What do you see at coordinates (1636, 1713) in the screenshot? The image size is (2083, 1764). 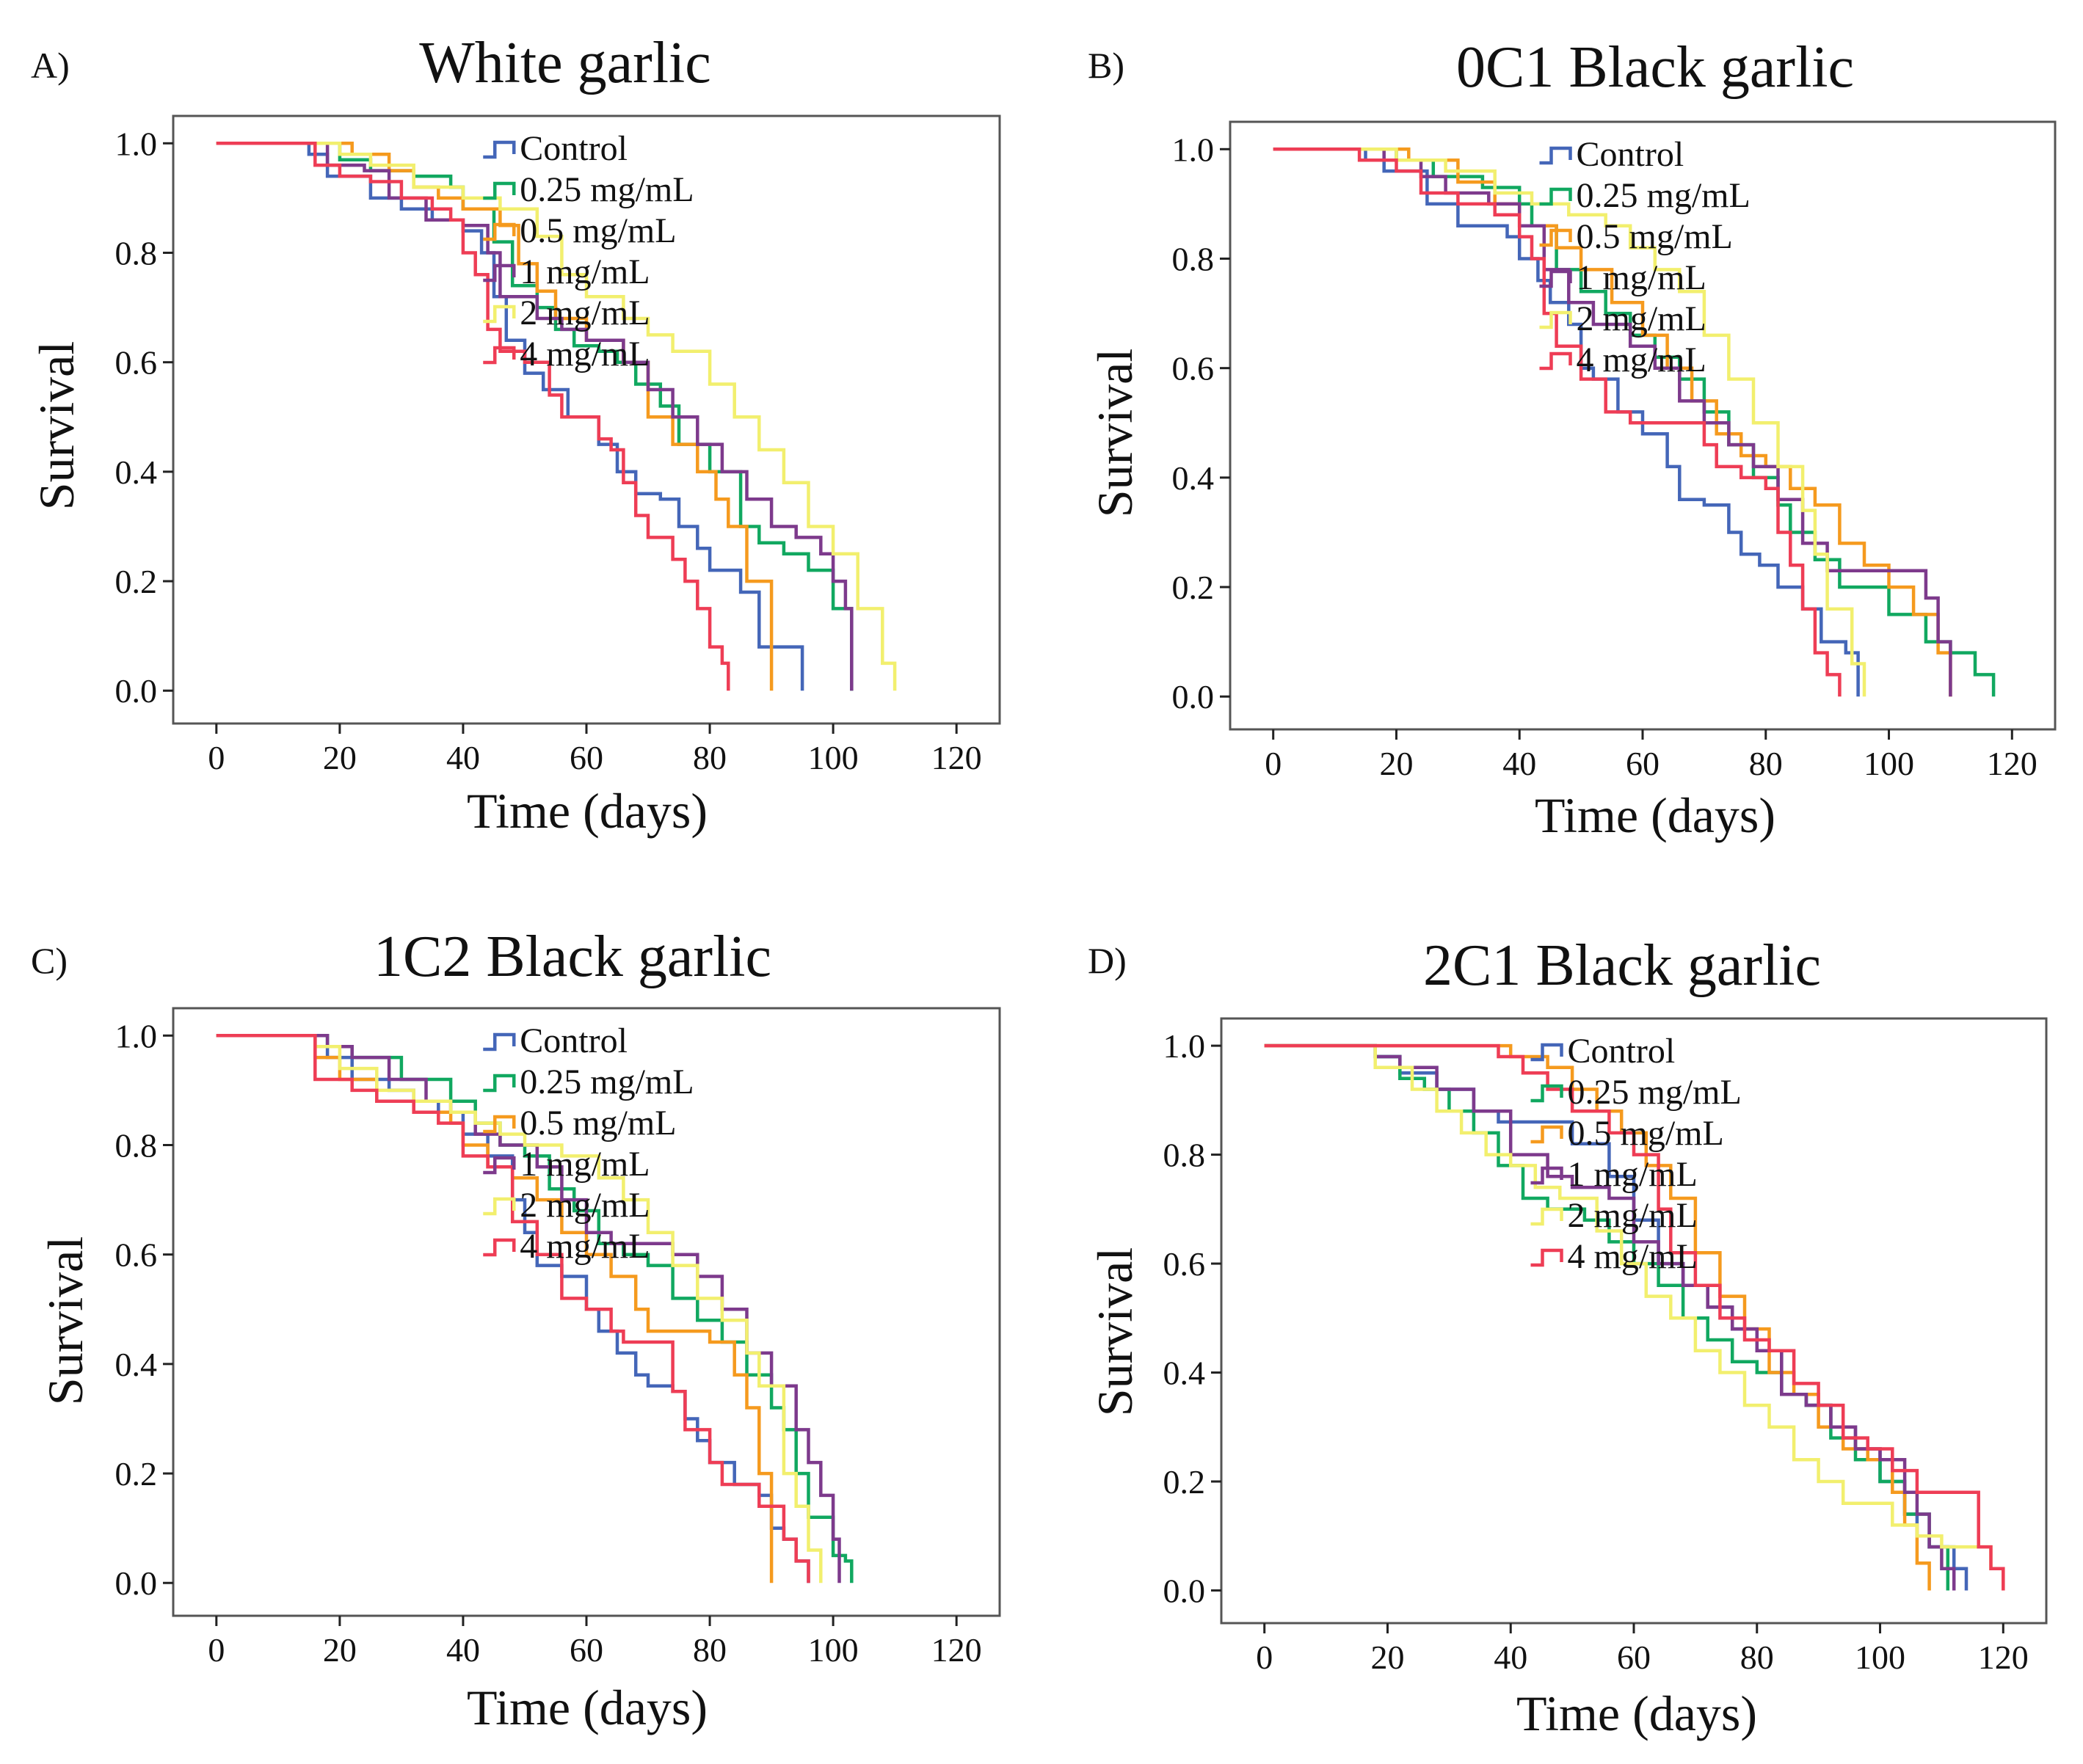 I see `panel-d-x-axis-label: Time (days)` at bounding box center [1636, 1713].